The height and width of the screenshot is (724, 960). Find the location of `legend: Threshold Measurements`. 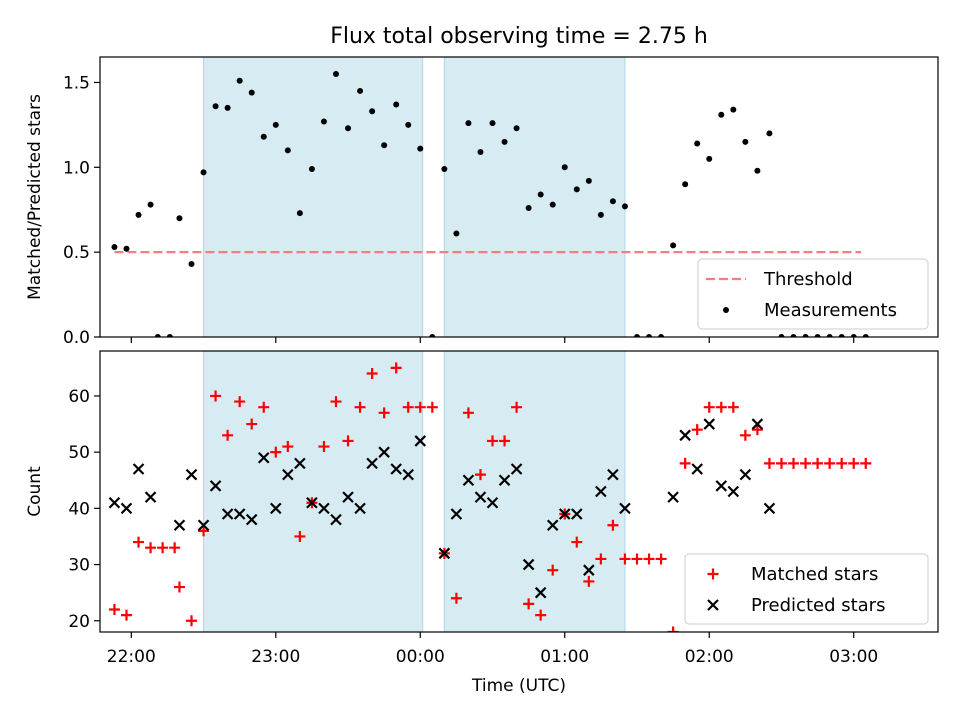

legend: Threshold Measurements is located at coordinates (813, 294).